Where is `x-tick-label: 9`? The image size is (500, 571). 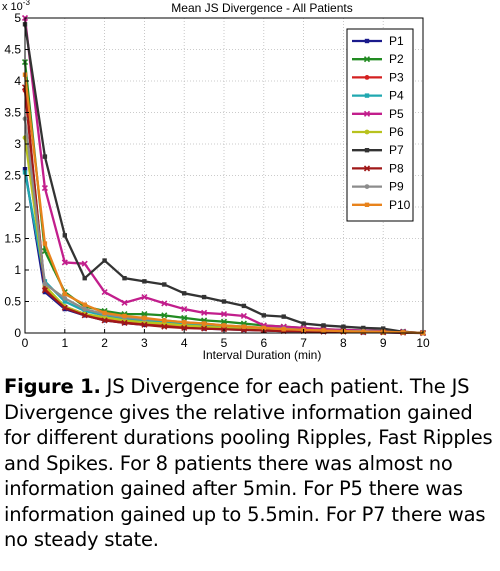
x-tick-label: 9 is located at coordinates (383, 343).